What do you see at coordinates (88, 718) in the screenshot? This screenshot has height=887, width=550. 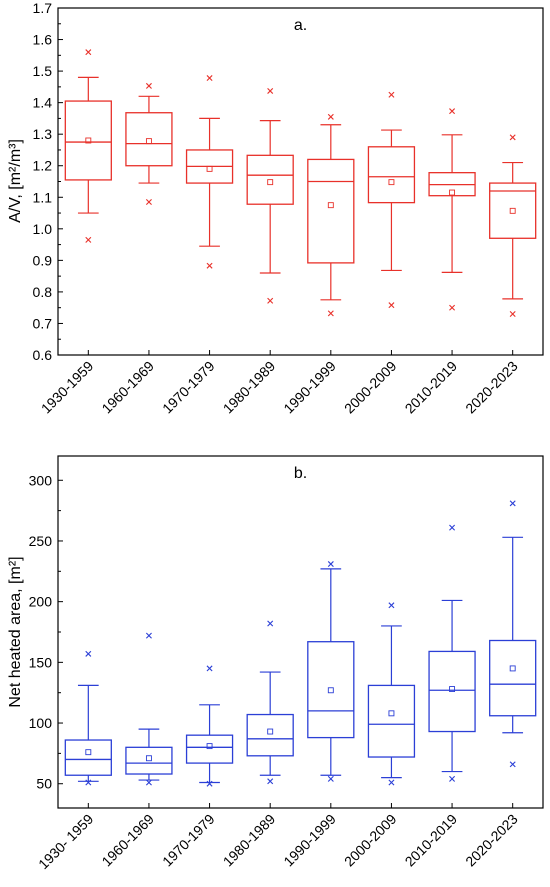 I see `box-1930-1959` at bounding box center [88, 718].